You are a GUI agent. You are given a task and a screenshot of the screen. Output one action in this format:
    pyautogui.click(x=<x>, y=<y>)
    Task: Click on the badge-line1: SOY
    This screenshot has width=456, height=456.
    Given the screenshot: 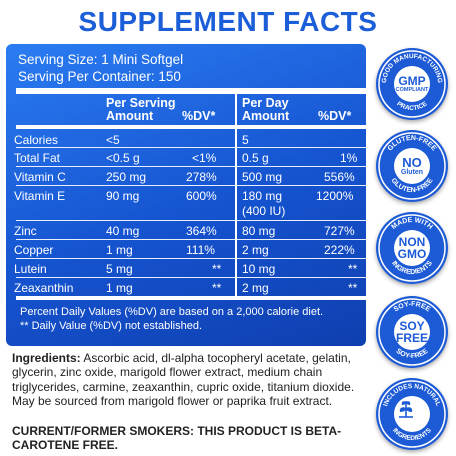 What is the action you would take?
    pyautogui.click(x=412, y=326)
    